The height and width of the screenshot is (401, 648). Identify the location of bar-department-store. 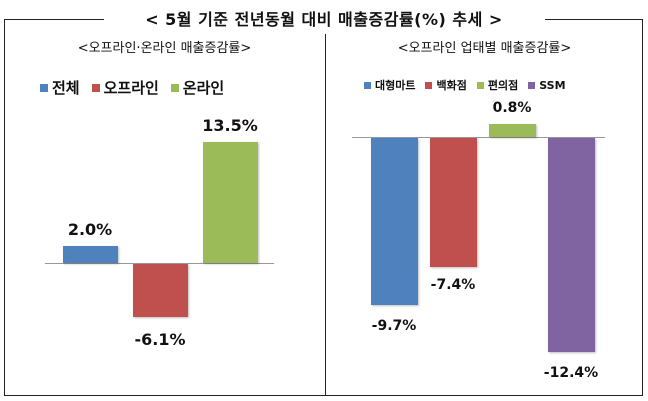
(453, 202).